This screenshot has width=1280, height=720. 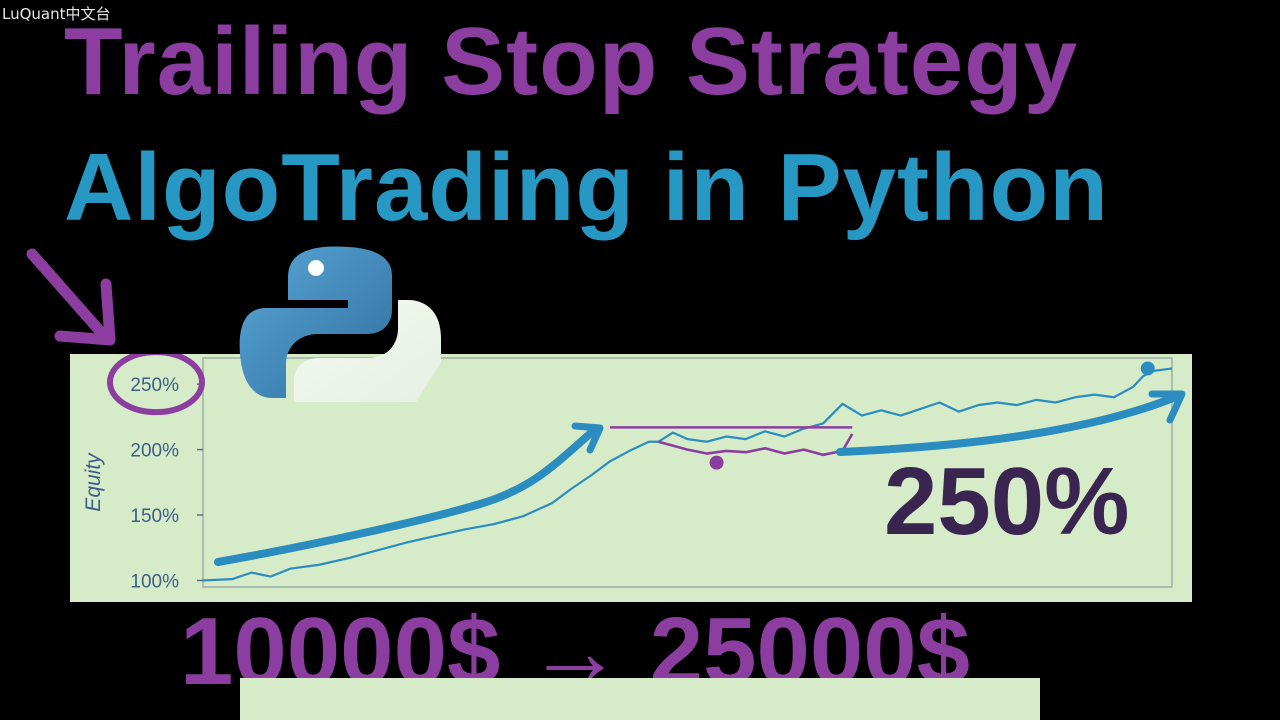 I want to click on title-line-1: Trailing Stop Strategy, so click(x=571, y=61).